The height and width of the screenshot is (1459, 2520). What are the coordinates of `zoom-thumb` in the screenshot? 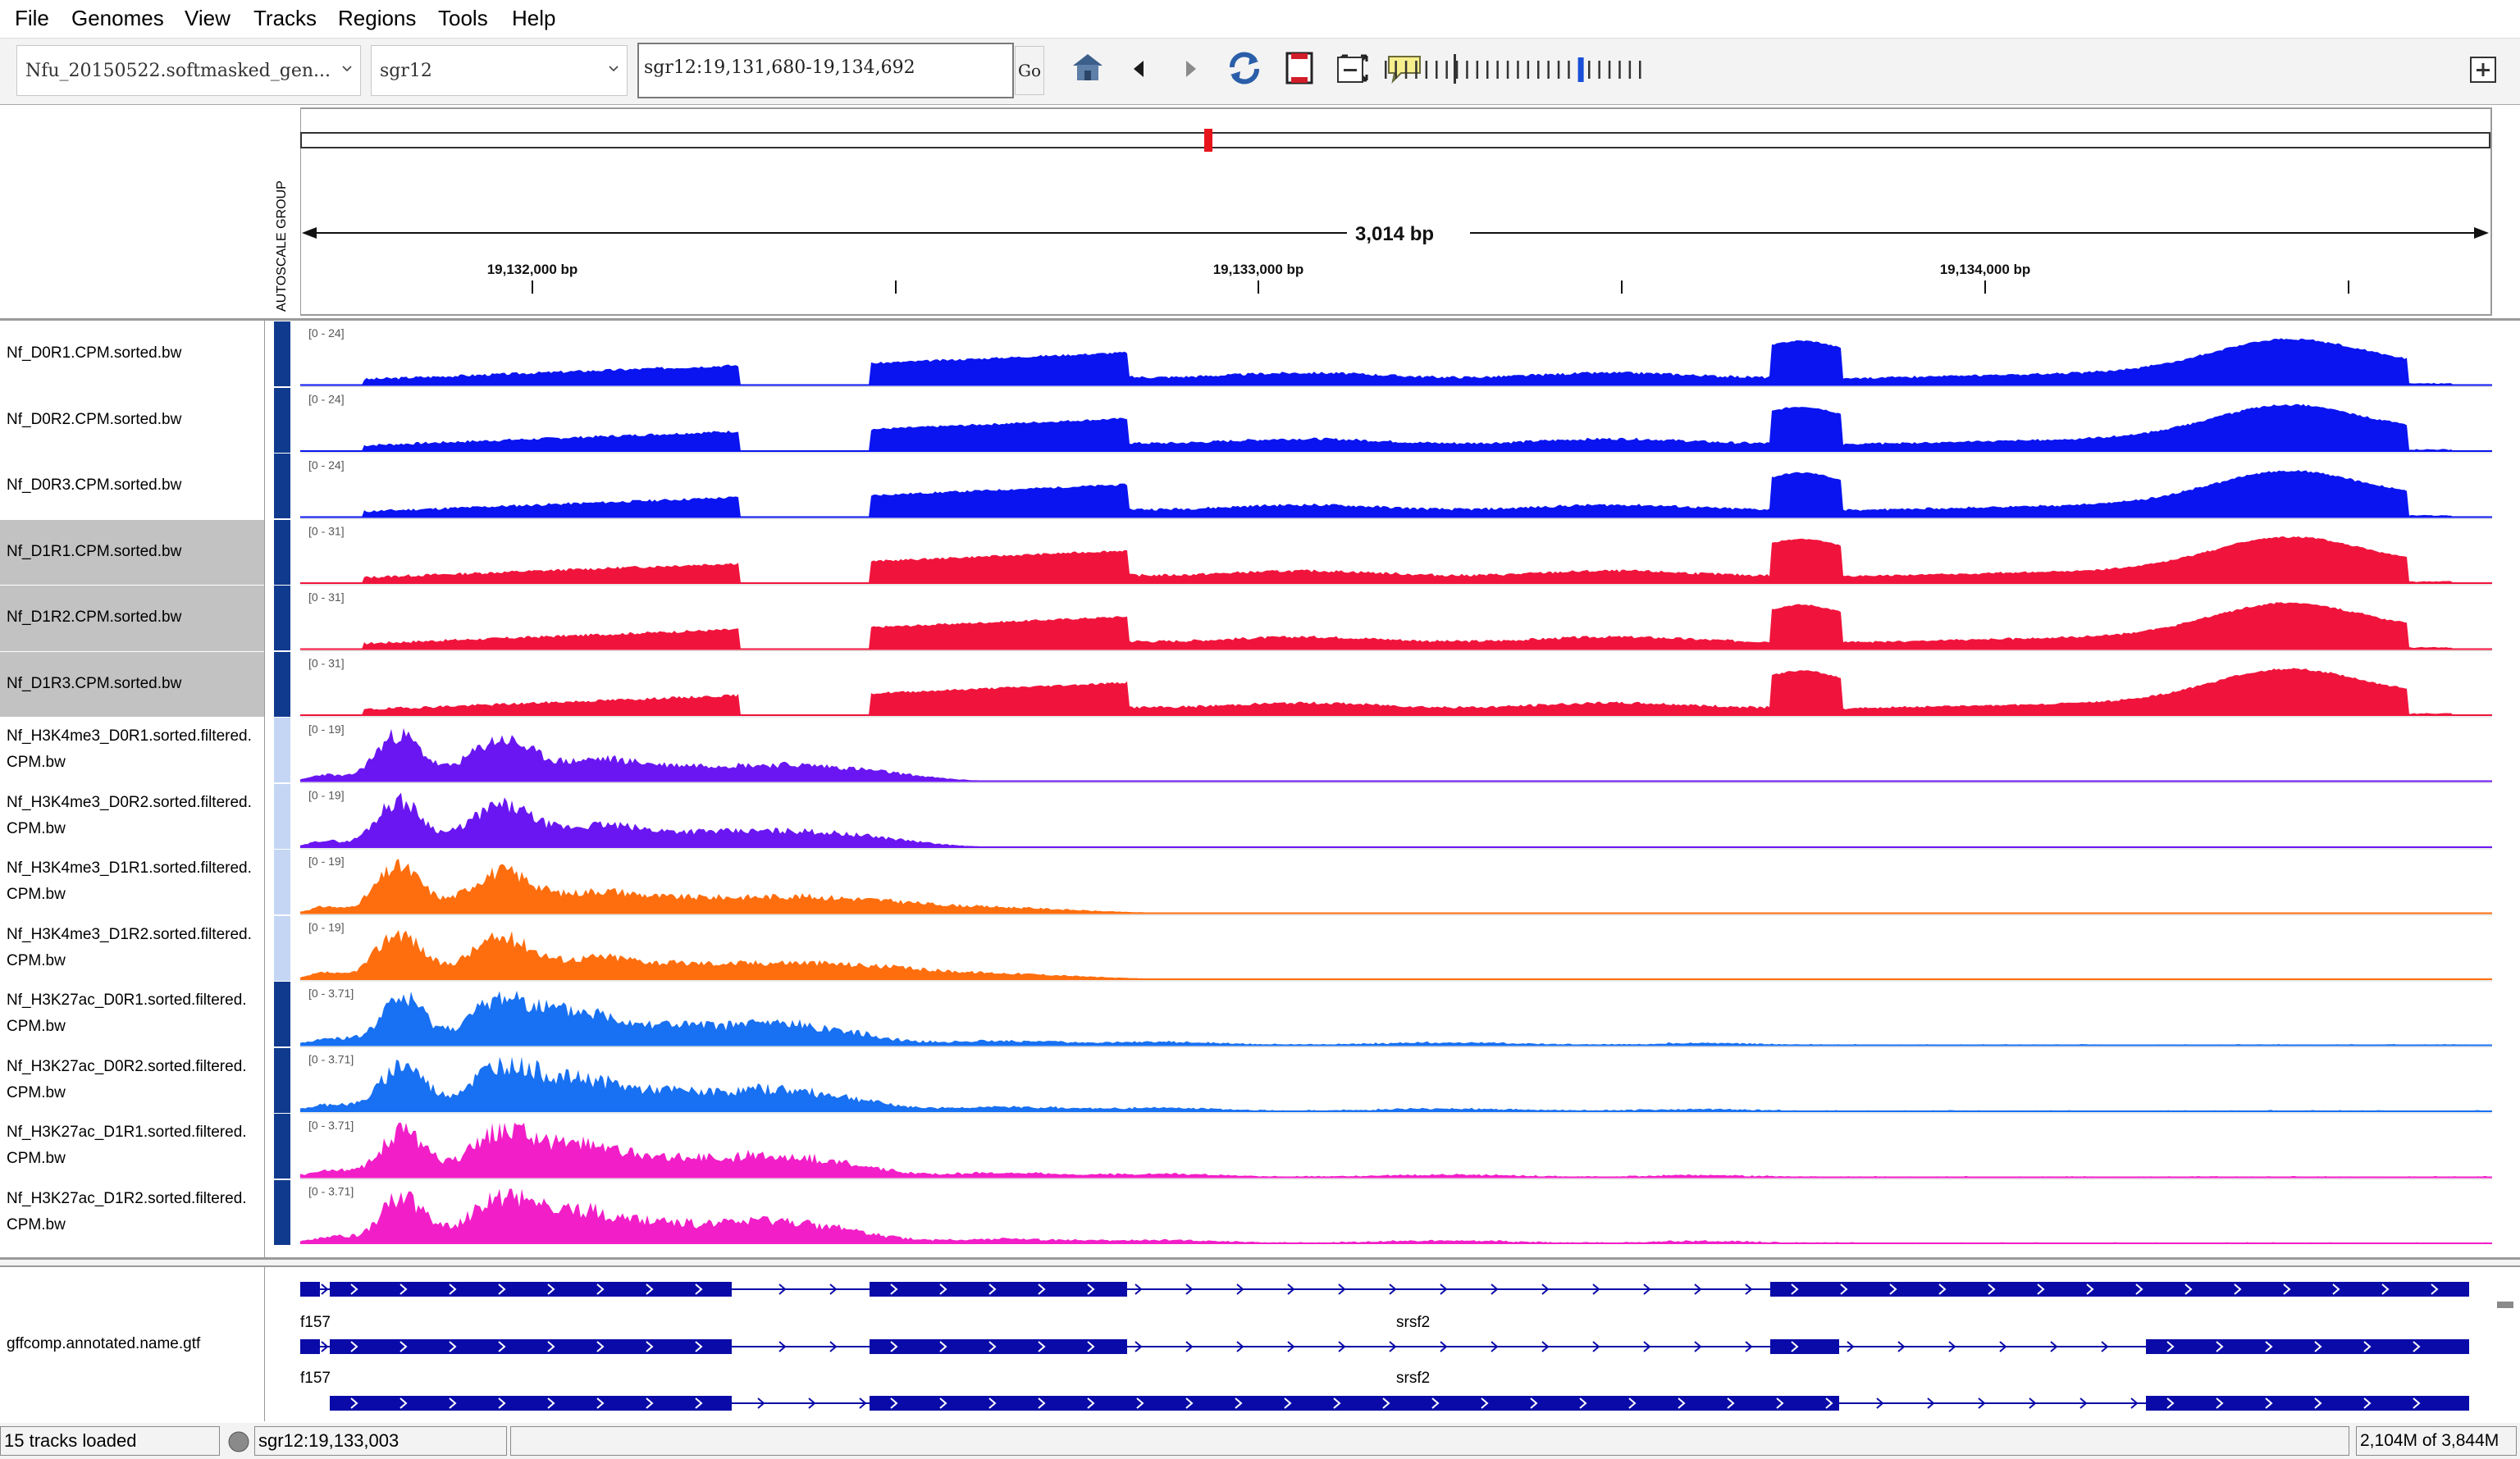 It's located at (1581, 70).